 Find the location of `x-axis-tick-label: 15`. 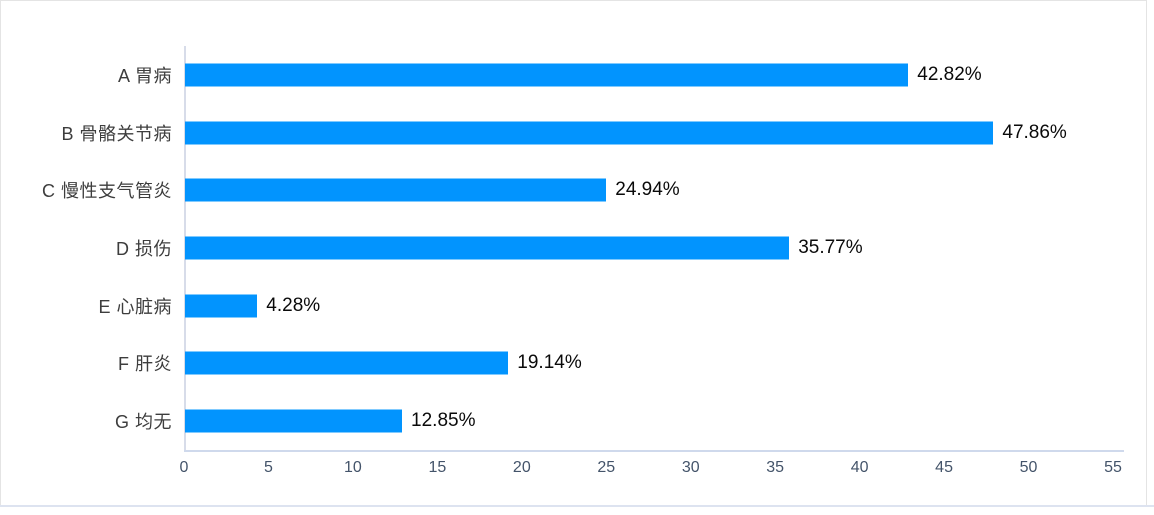

x-axis-tick-label: 15 is located at coordinates (437, 467).